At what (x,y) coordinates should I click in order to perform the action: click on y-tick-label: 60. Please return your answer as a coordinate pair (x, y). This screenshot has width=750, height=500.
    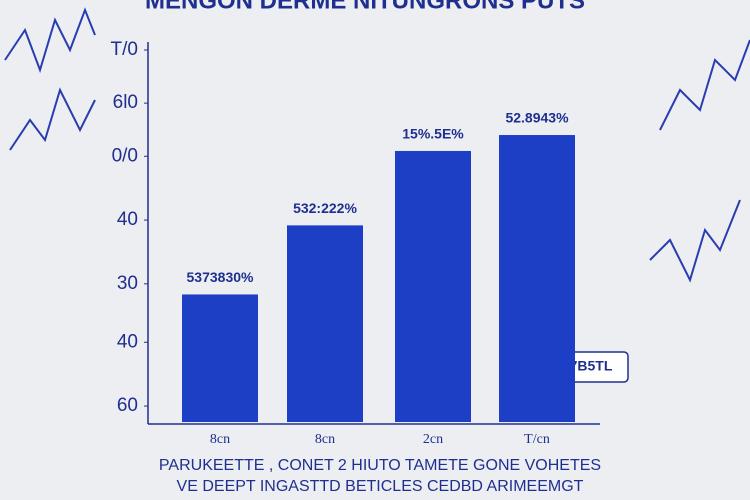
    Looking at the image, I should click on (127, 405).